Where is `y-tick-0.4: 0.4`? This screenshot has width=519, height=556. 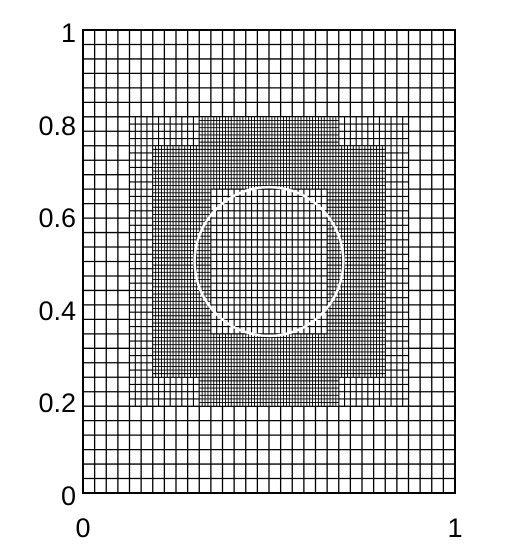 y-tick-0.4: 0.4 is located at coordinates (57, 311).